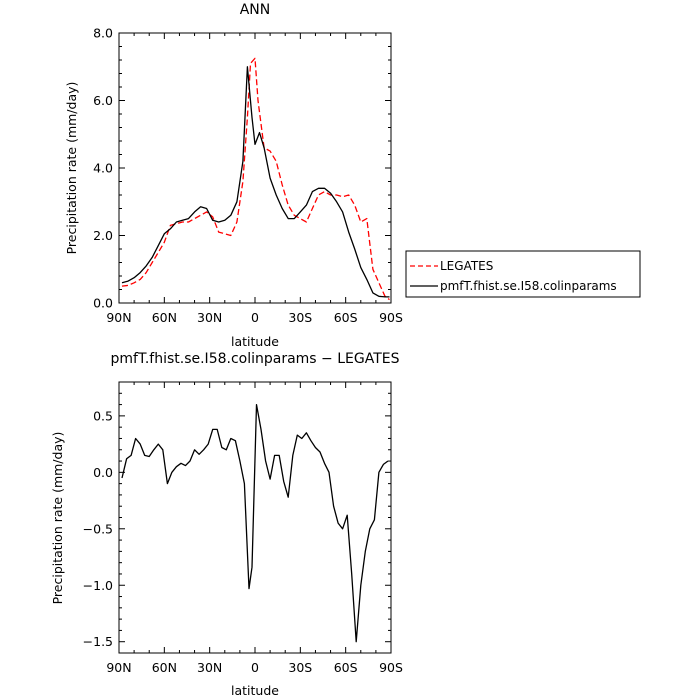 The image size is (700, 700). Describe the element at coordinates (103, 415) in the screenshot. I see `y-tick-label: 0.5` at that location.